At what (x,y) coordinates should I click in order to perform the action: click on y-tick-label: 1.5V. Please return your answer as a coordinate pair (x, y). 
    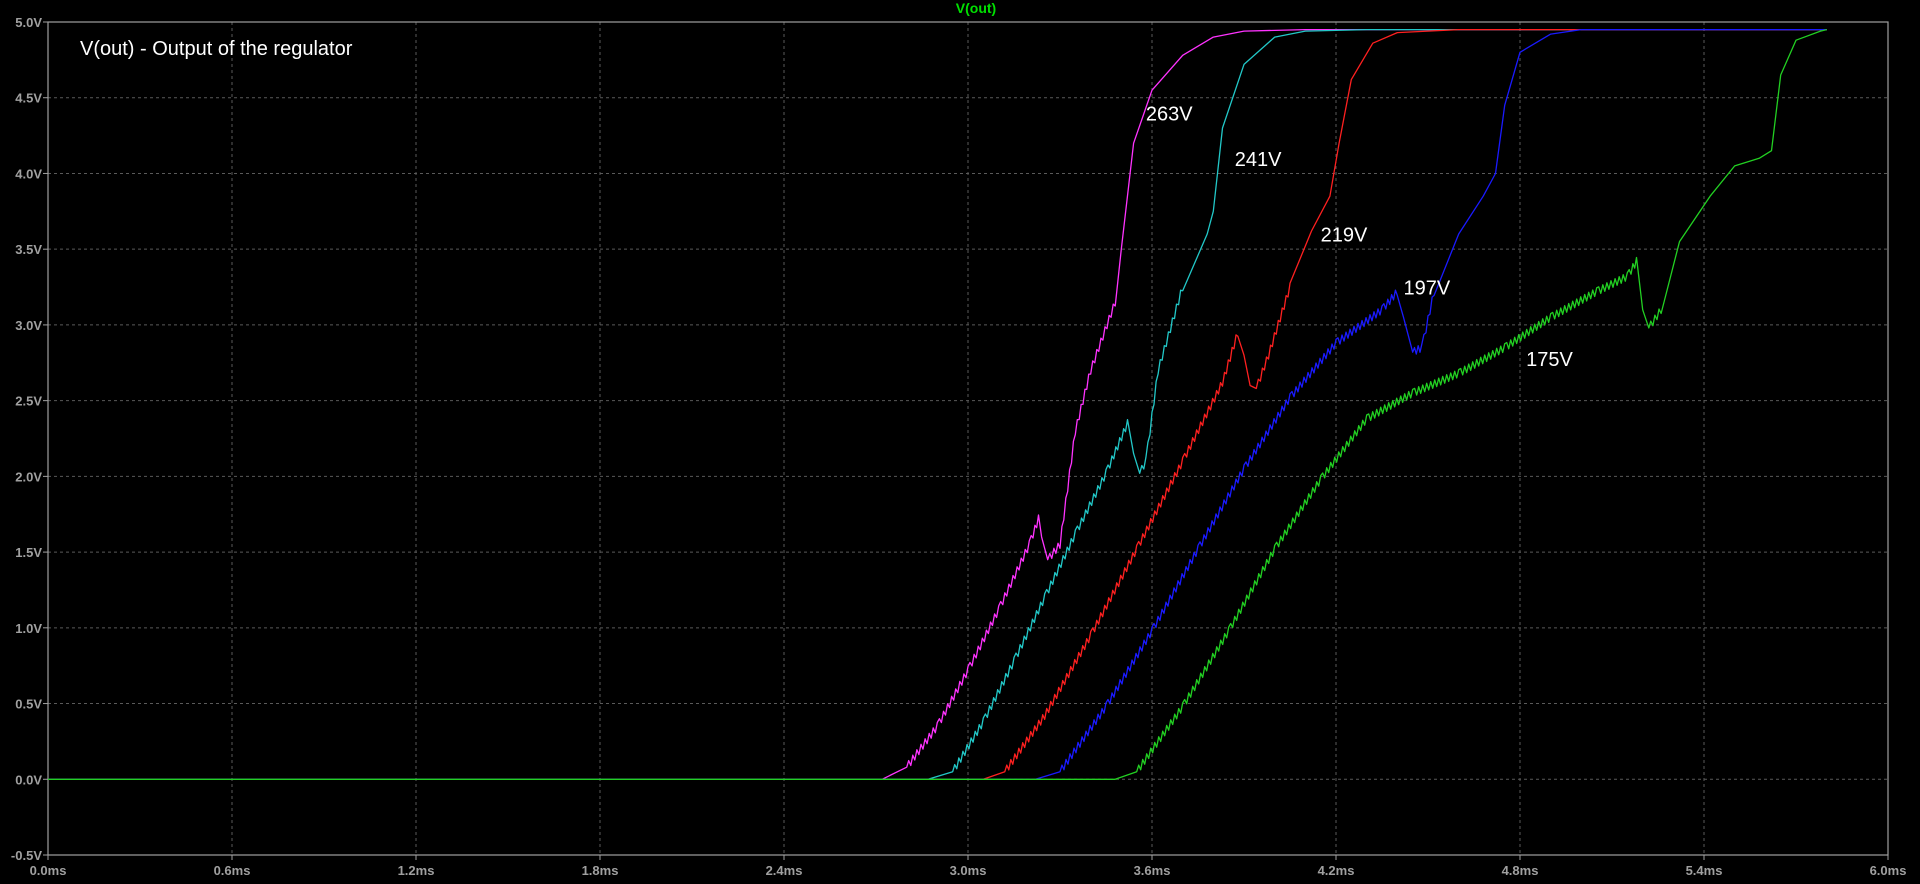
    Looking at the image, I should click on (28, 552).